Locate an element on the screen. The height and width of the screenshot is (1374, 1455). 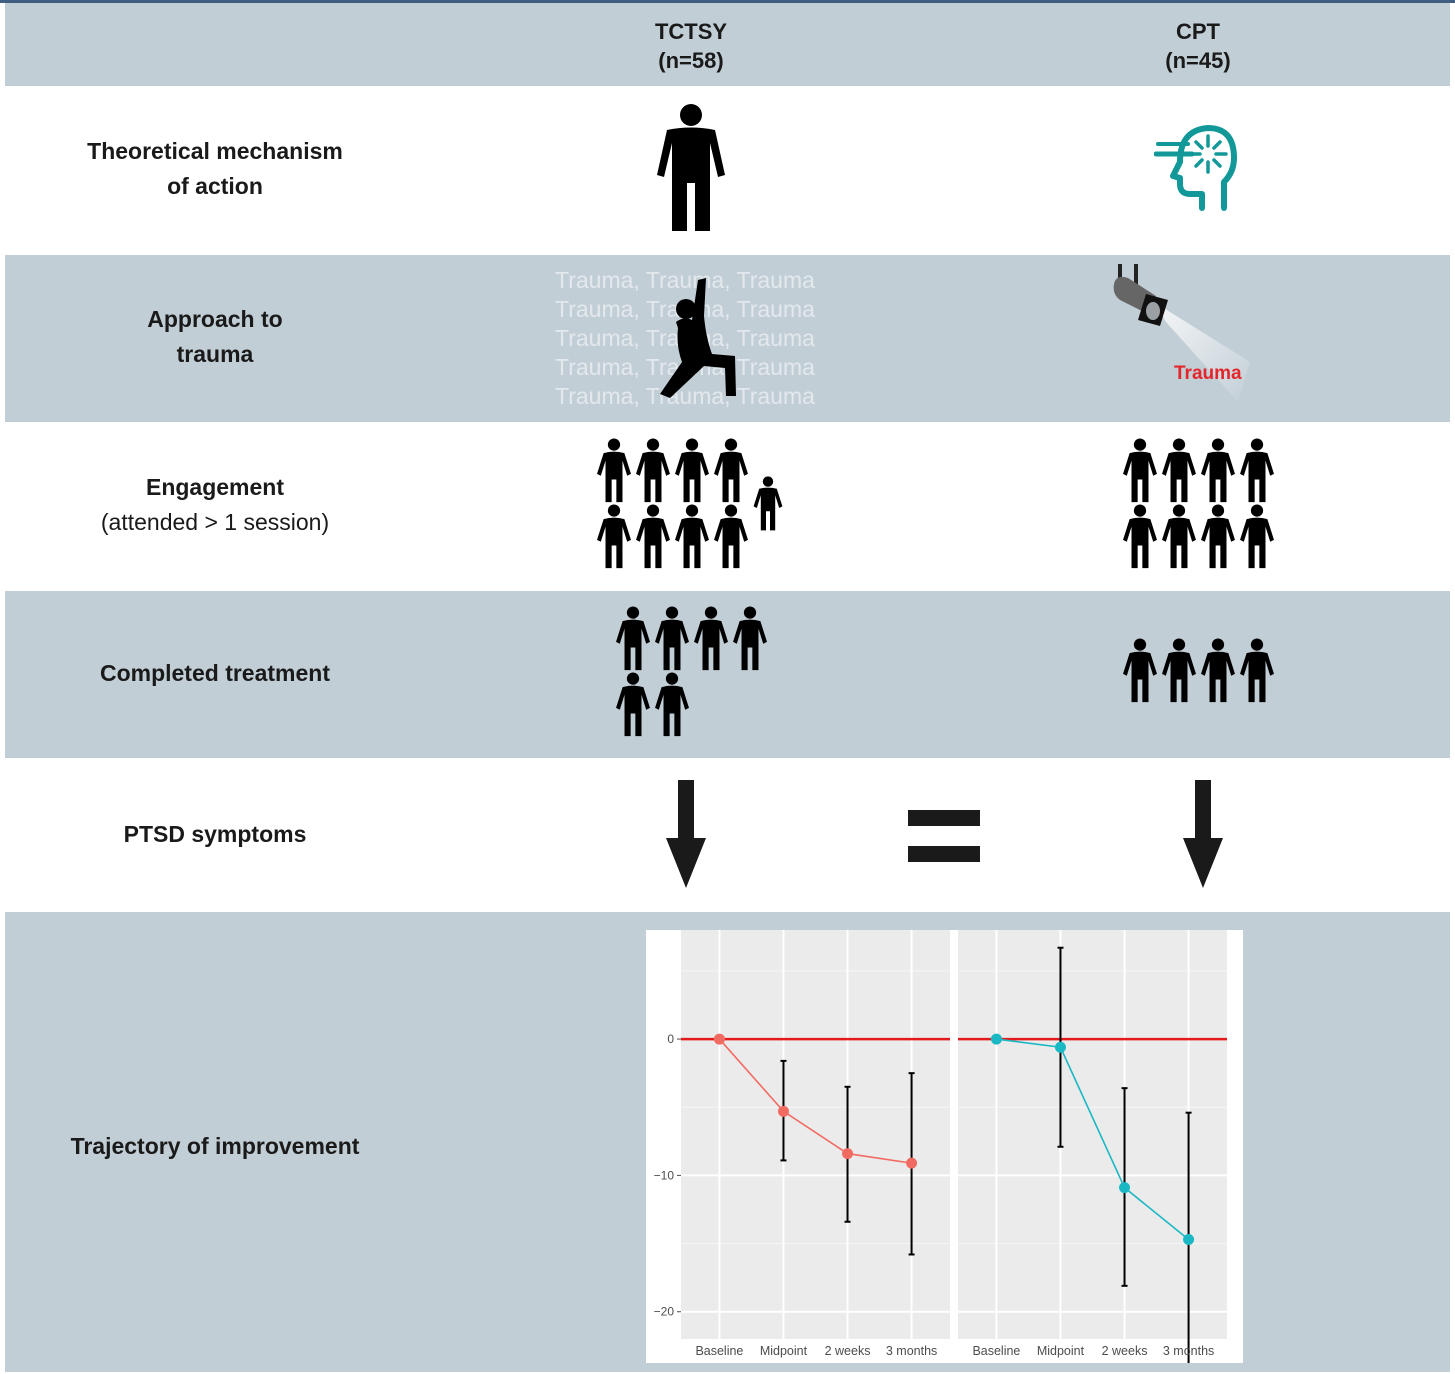
y-tick-label: −10 is located at coordinates (664, 1175).